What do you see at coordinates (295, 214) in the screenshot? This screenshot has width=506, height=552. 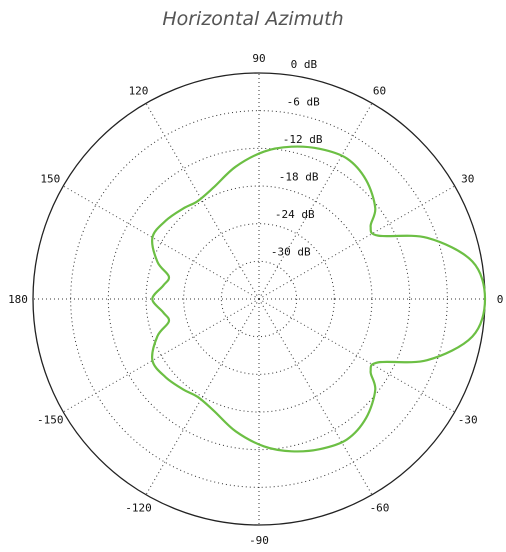 I see `ring-label: -24 dB` at bounding box center [295, 214].